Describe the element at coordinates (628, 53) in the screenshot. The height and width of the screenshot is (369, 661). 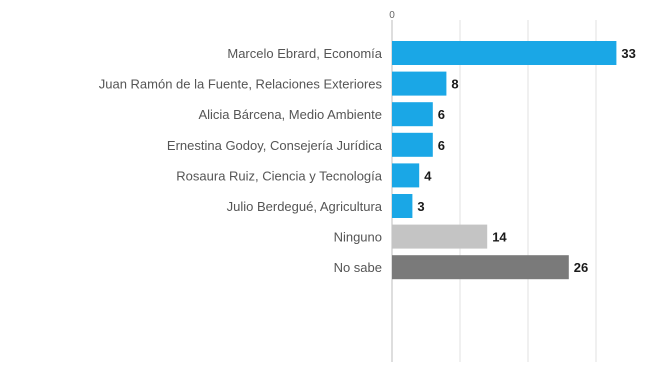
I see `value-label: 33` at that location.